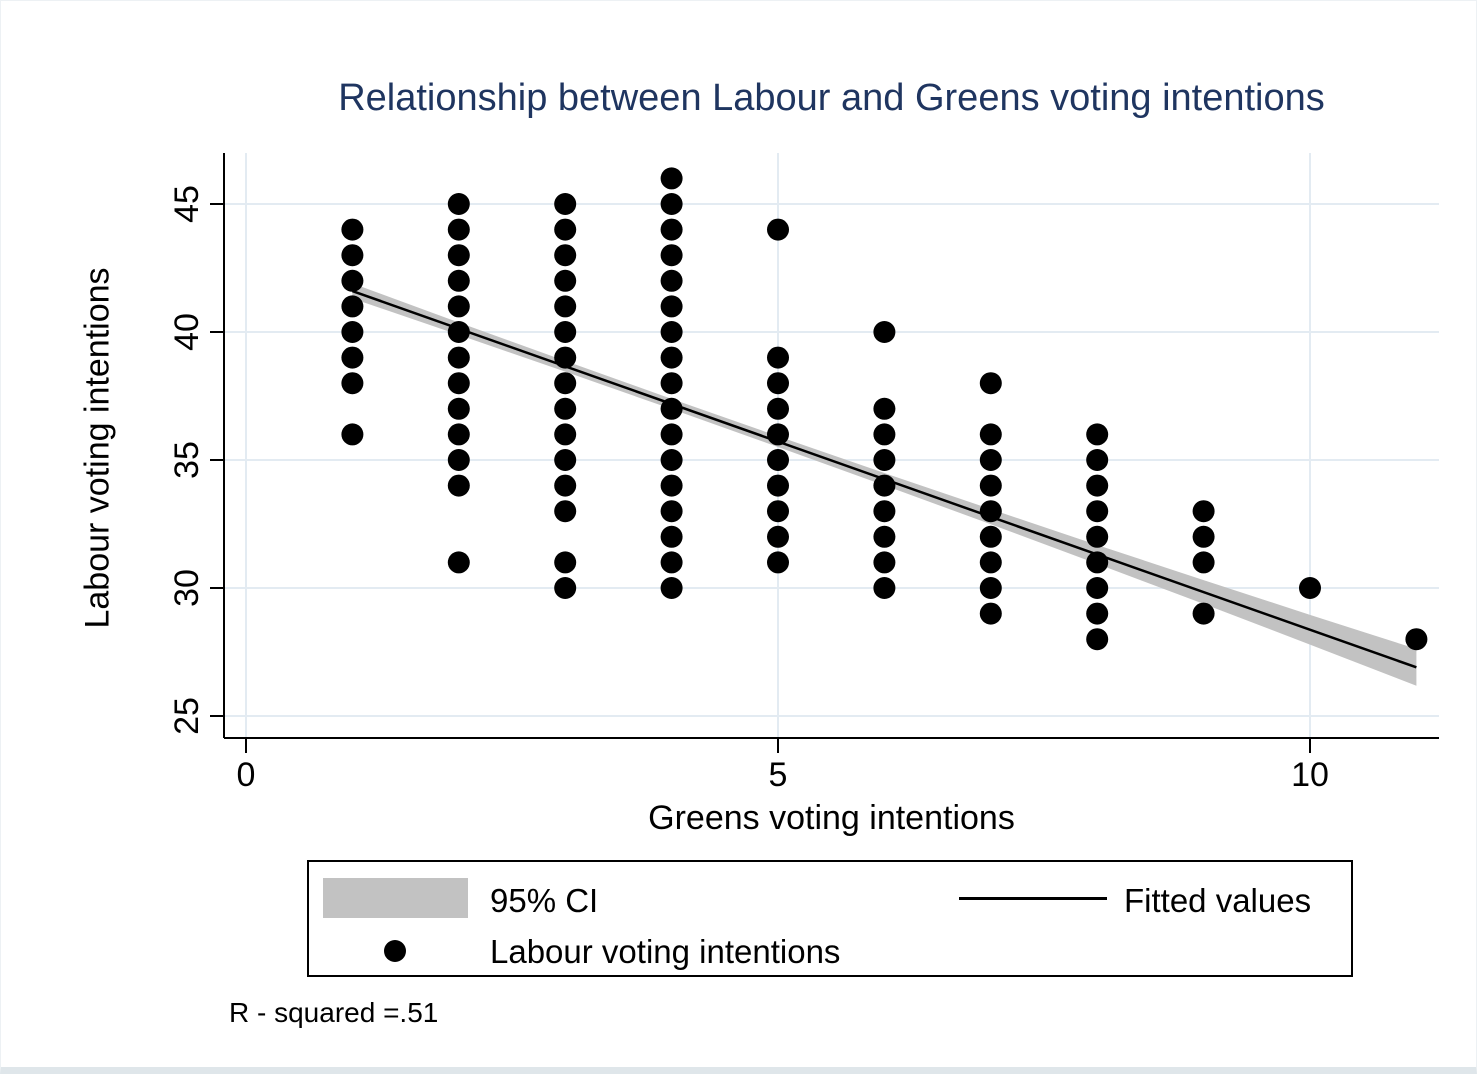 Image resolution: width=1477 pixels, height=1074 pixels. Describe the element at coordinates (1218, 900) in the screenshot. I see `fitted-legend-label: Fitted values` at that location.